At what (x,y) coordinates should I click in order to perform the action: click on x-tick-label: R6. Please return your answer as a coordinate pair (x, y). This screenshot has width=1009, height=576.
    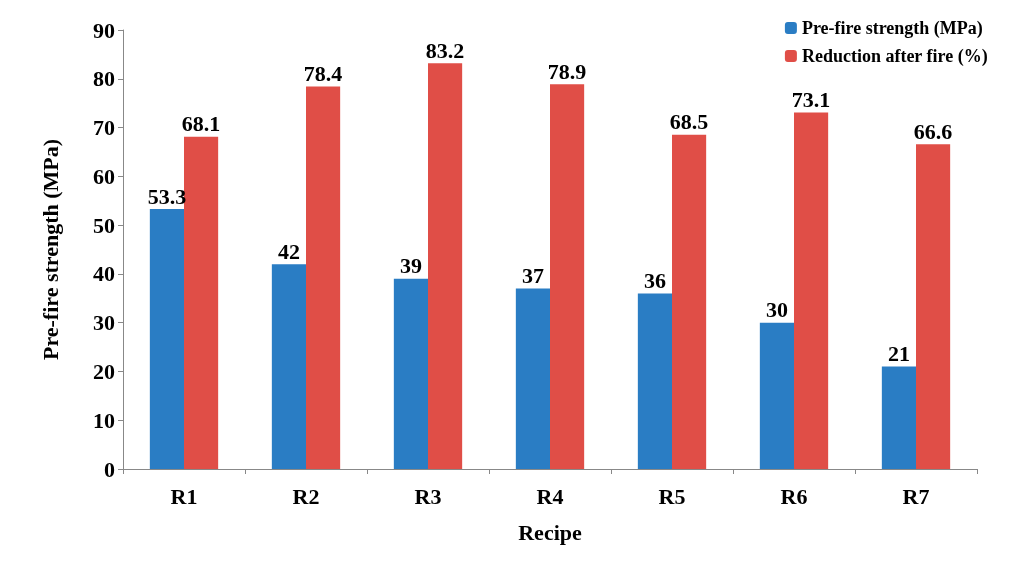
    Looking at the image, I should click on (794, 496).